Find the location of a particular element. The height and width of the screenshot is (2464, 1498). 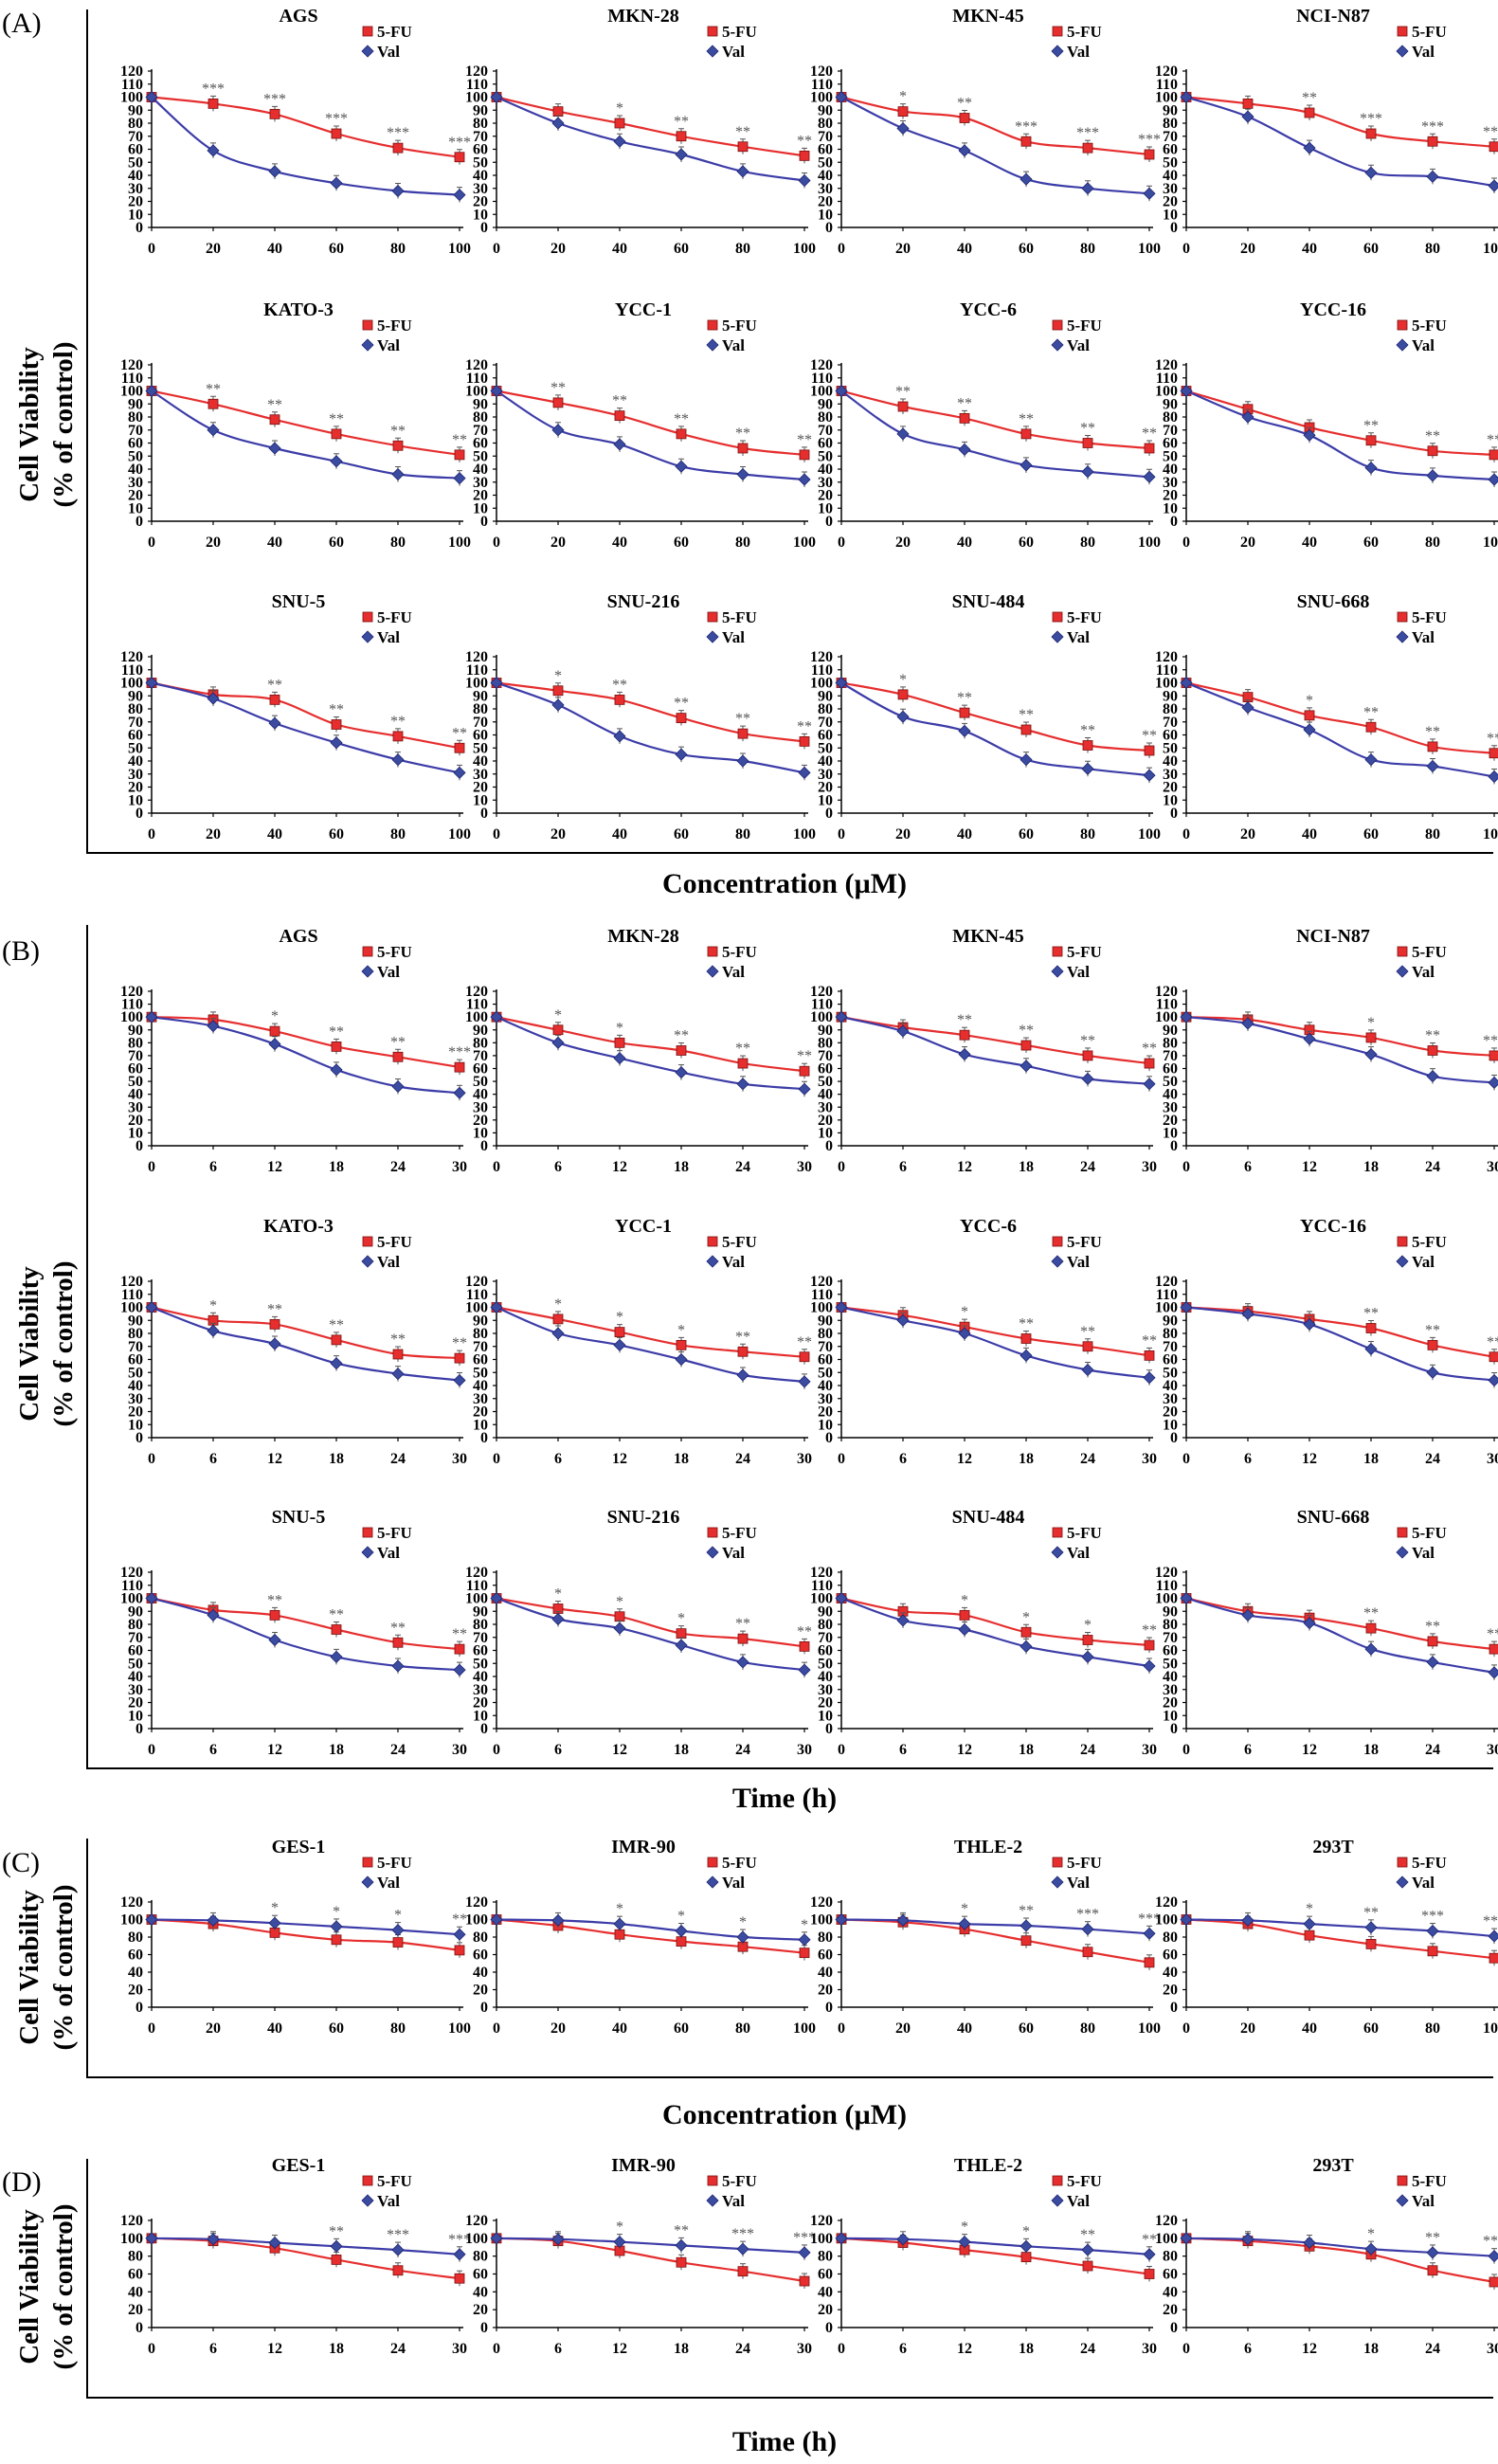

legend-marker-val is located at coordinates (367, 1262).